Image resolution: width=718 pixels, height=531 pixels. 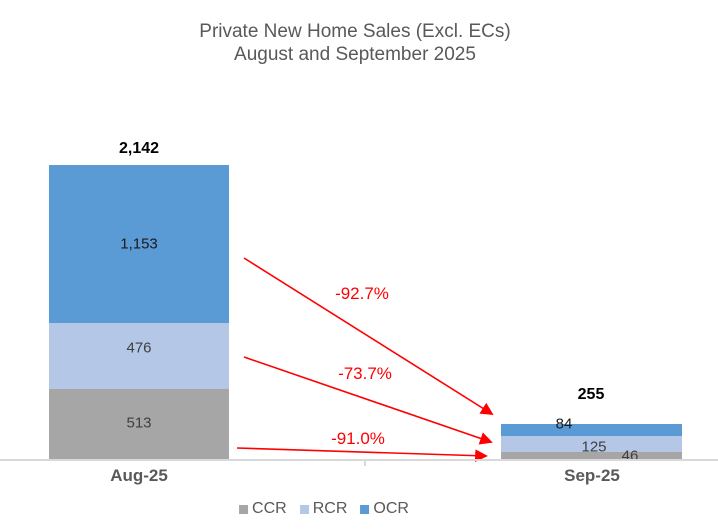 I want to click on chart-title-line2: August and September 2025, so click(x=355, y=54).